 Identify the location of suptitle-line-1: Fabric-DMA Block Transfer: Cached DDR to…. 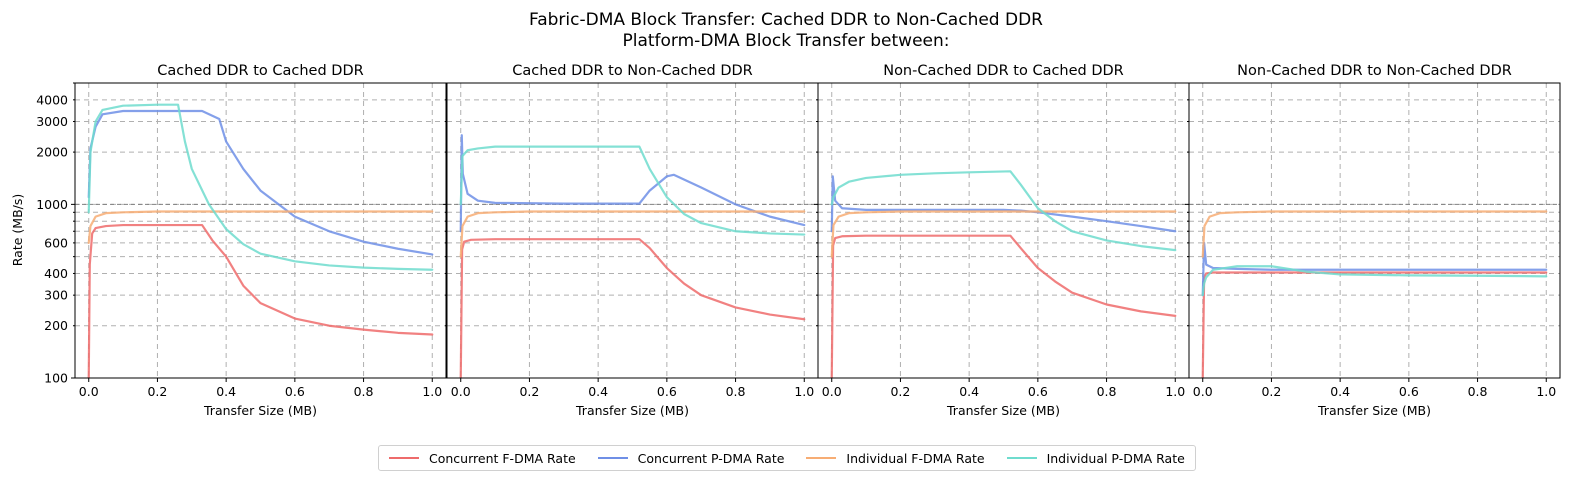
(786, 20).